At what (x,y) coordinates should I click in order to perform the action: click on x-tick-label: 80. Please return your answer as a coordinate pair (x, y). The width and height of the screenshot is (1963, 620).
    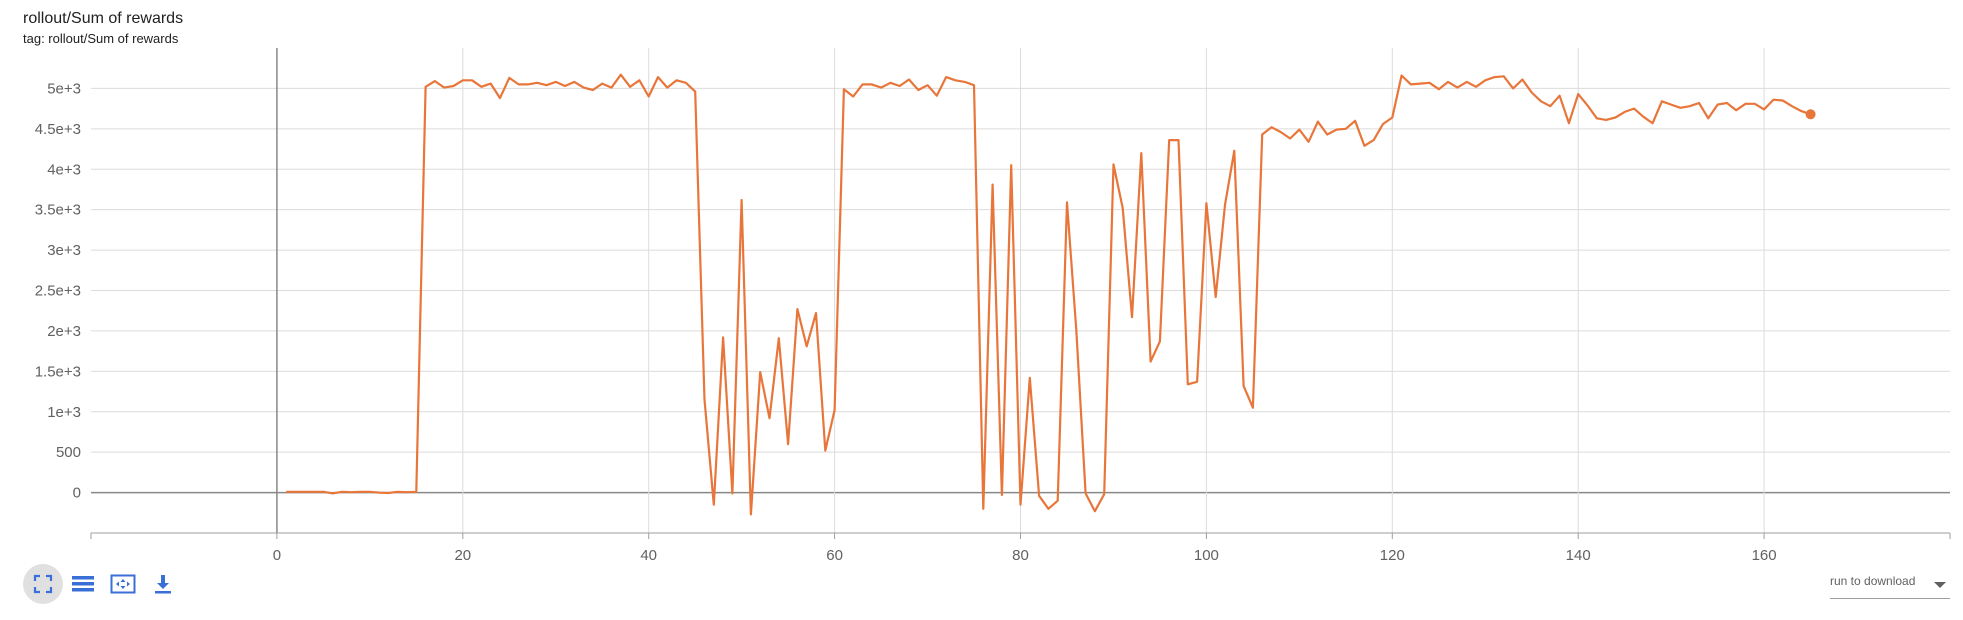
    Looking at the image, I should click on (1020, 555).